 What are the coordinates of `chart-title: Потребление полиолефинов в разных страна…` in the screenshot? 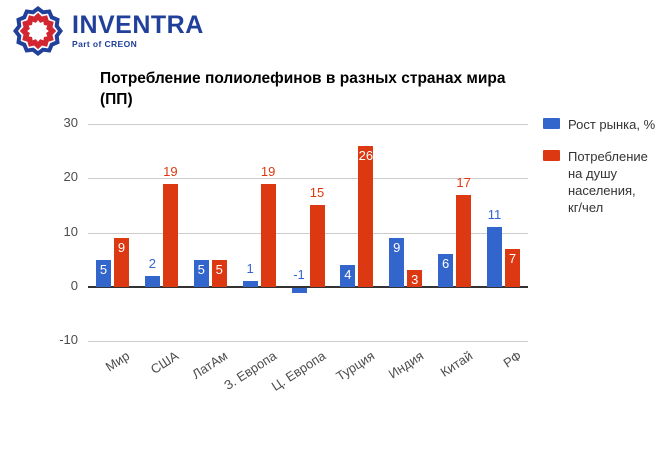 It's located at (303, 89).